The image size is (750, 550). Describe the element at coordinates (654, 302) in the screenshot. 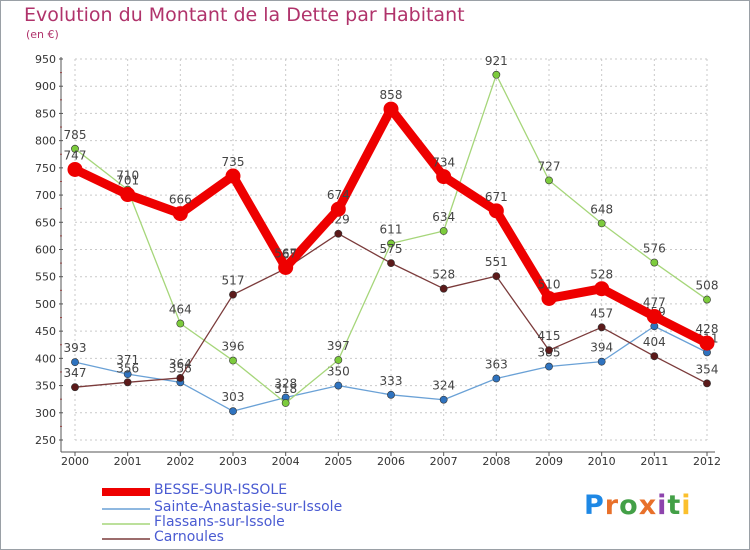

I see `data-label-besse-sur-issole: 477` at that location.